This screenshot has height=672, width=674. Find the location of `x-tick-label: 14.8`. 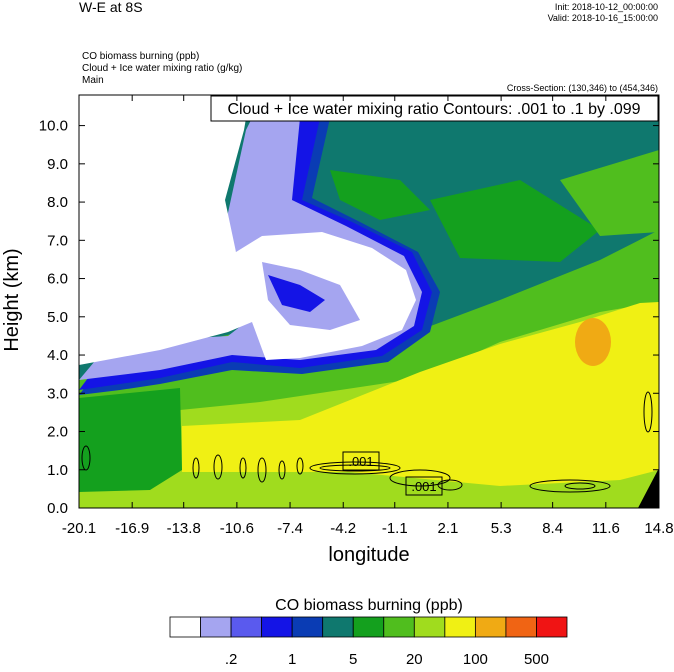

x-tick-label: 14.8 is located at coordinates (658, 528).